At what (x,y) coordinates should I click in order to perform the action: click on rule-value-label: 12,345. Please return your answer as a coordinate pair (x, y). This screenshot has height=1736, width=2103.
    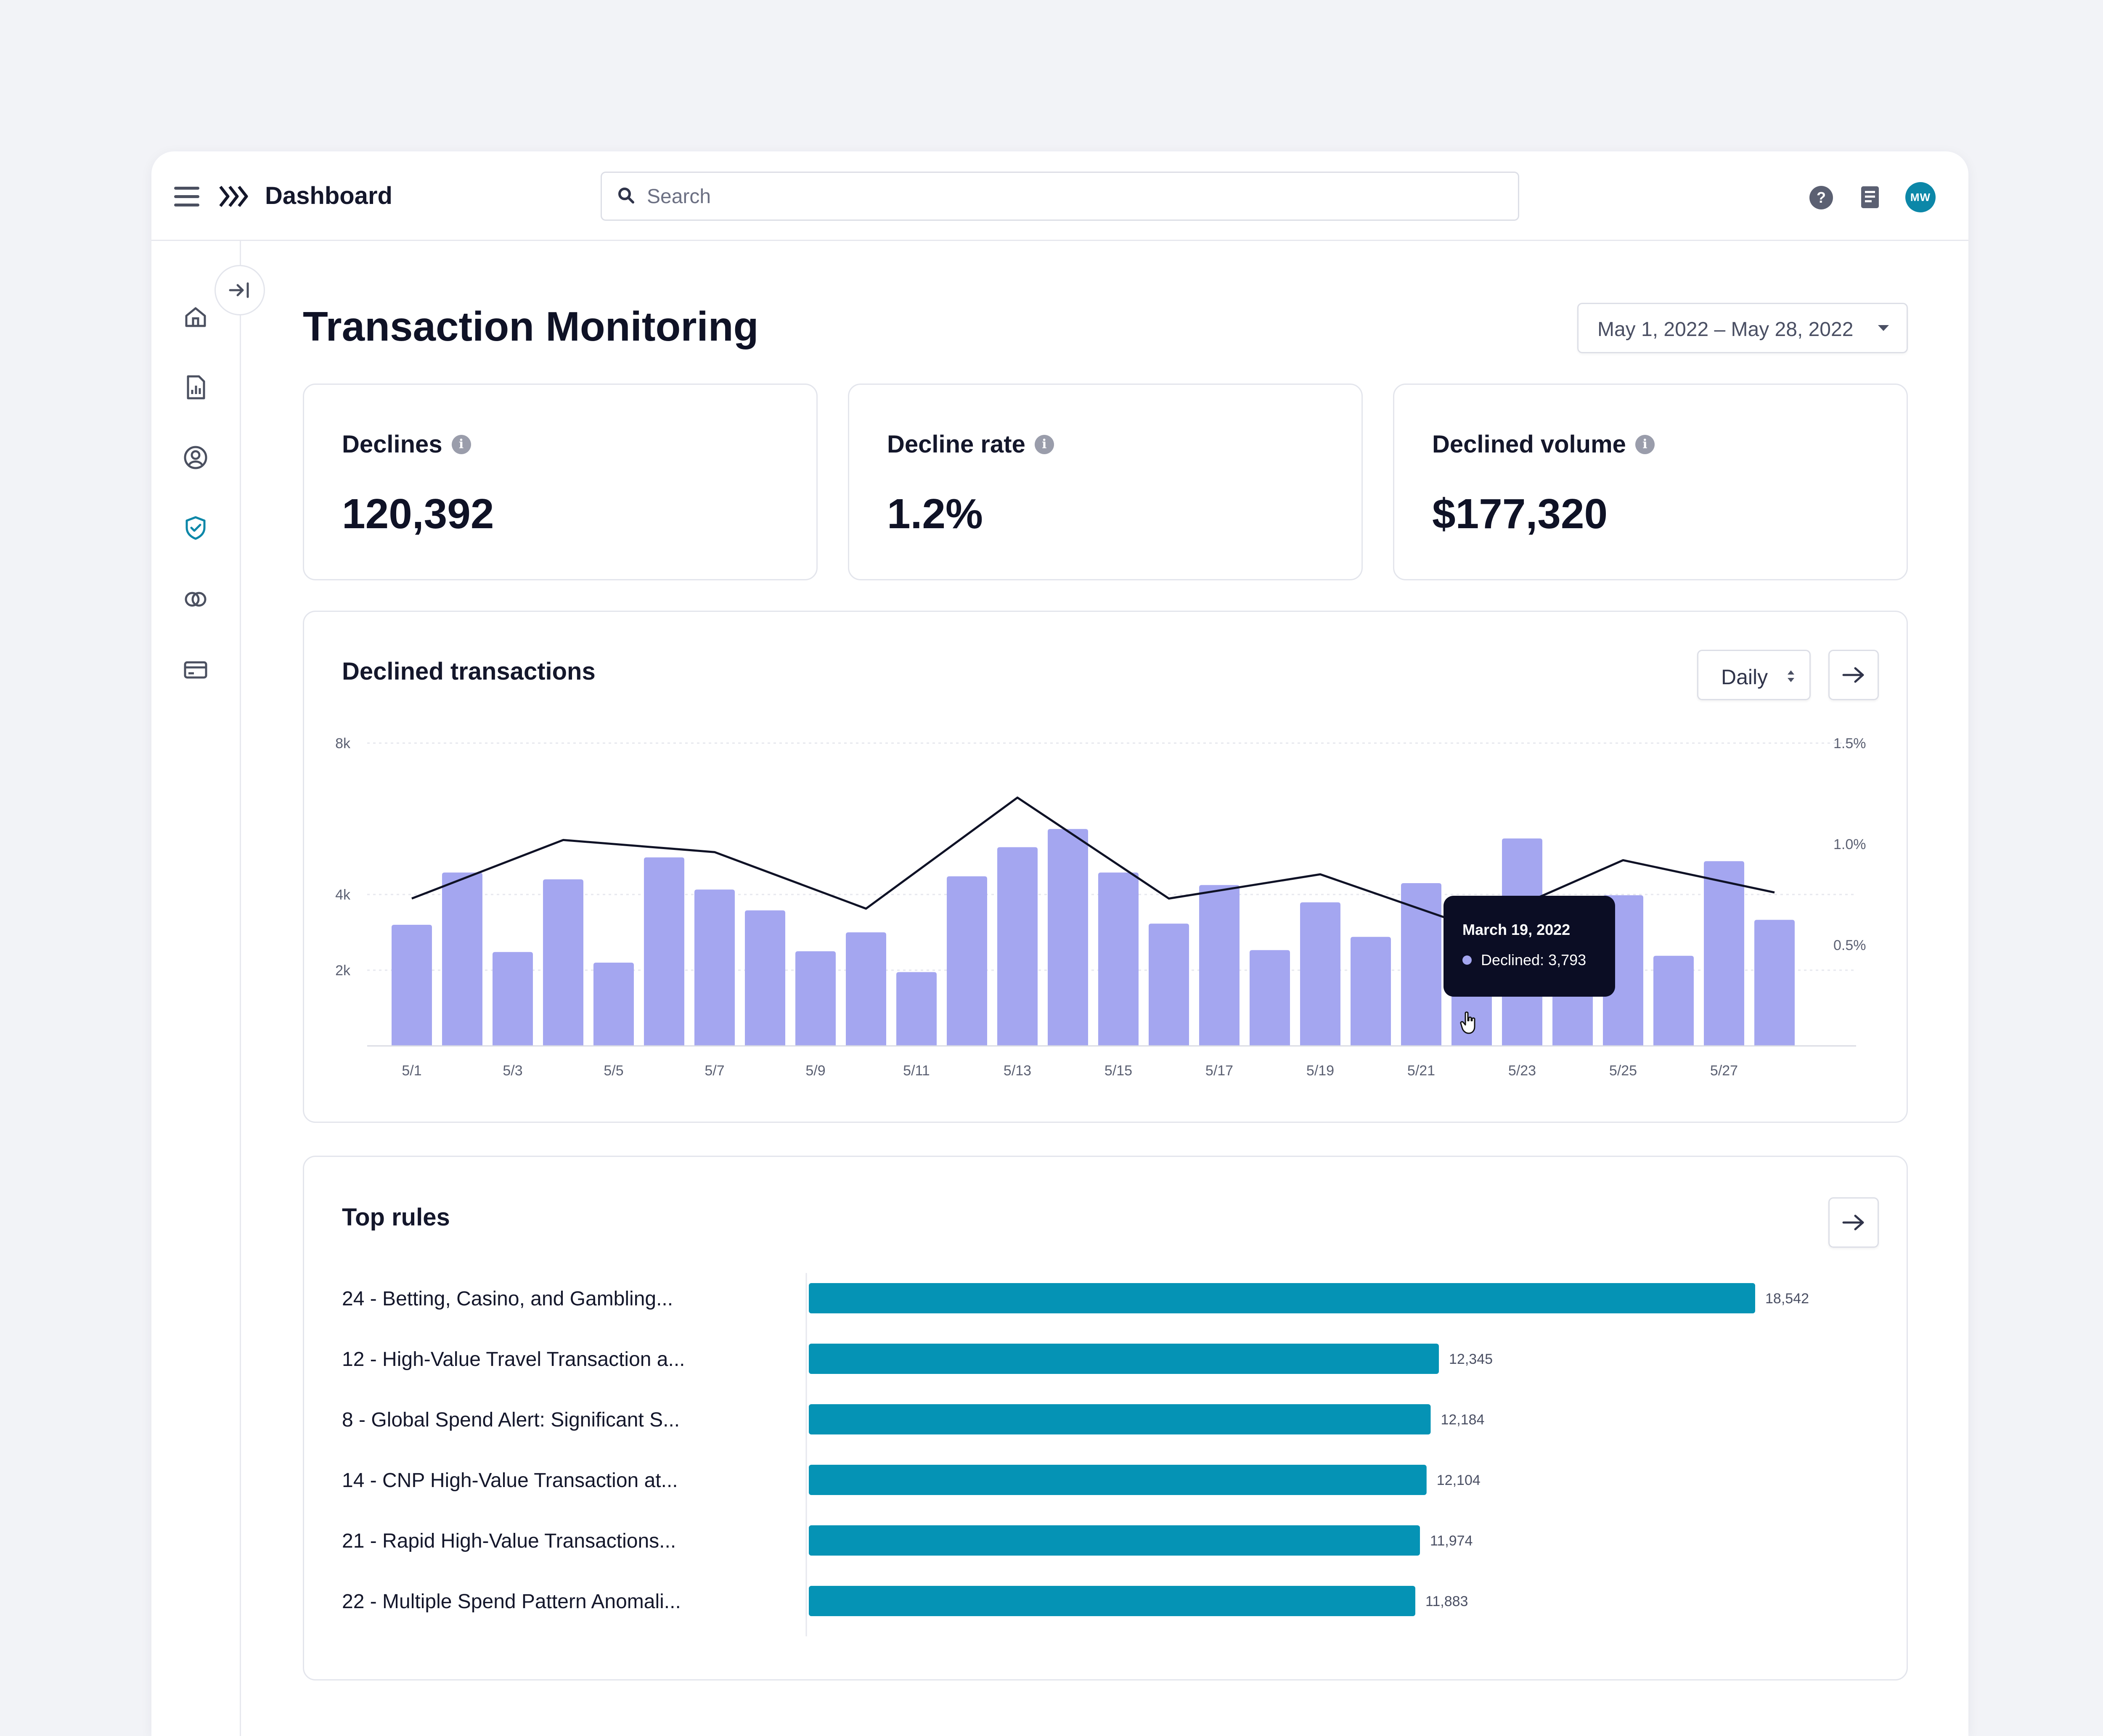
    Looking at the image, I should click on (1471, 1359).